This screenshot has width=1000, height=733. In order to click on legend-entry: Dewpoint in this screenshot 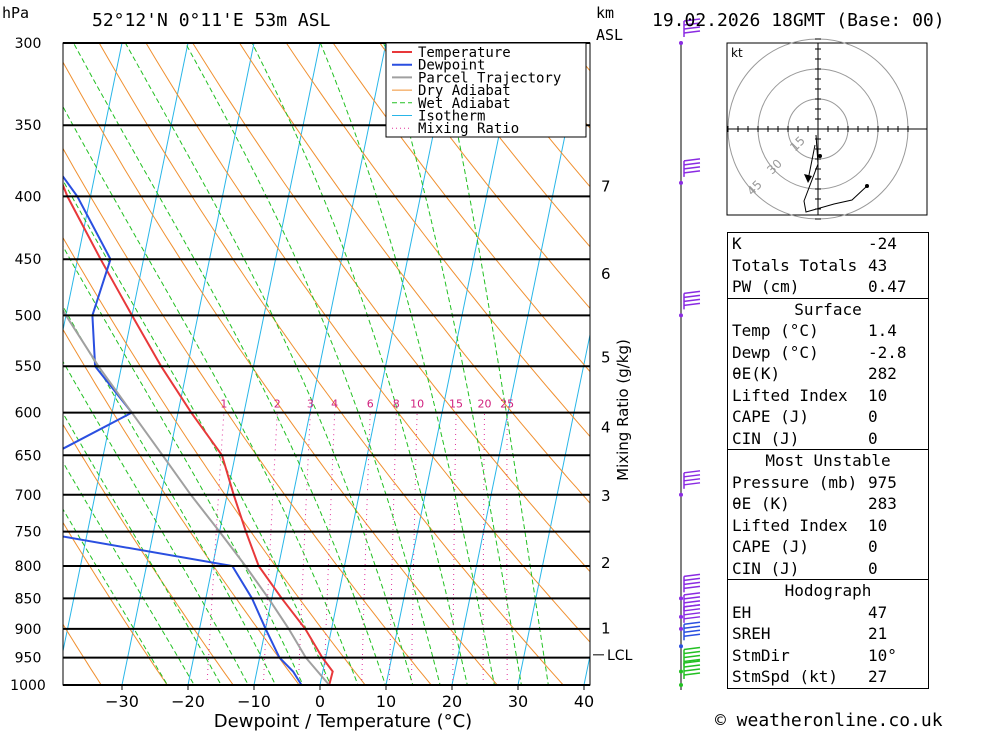, I will do `click(451, 66)`.